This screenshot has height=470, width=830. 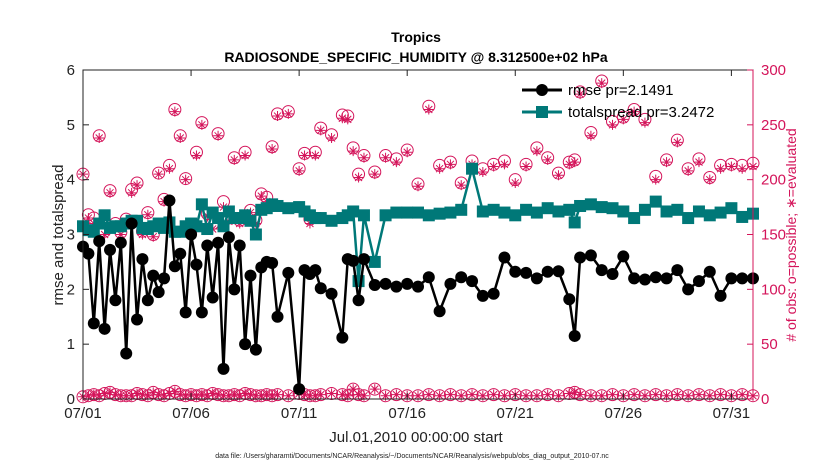 What do you see at coordinates (71, 125) in the screenshot?
I see `y-tick-label: 5` at bounding box center [71, 125].